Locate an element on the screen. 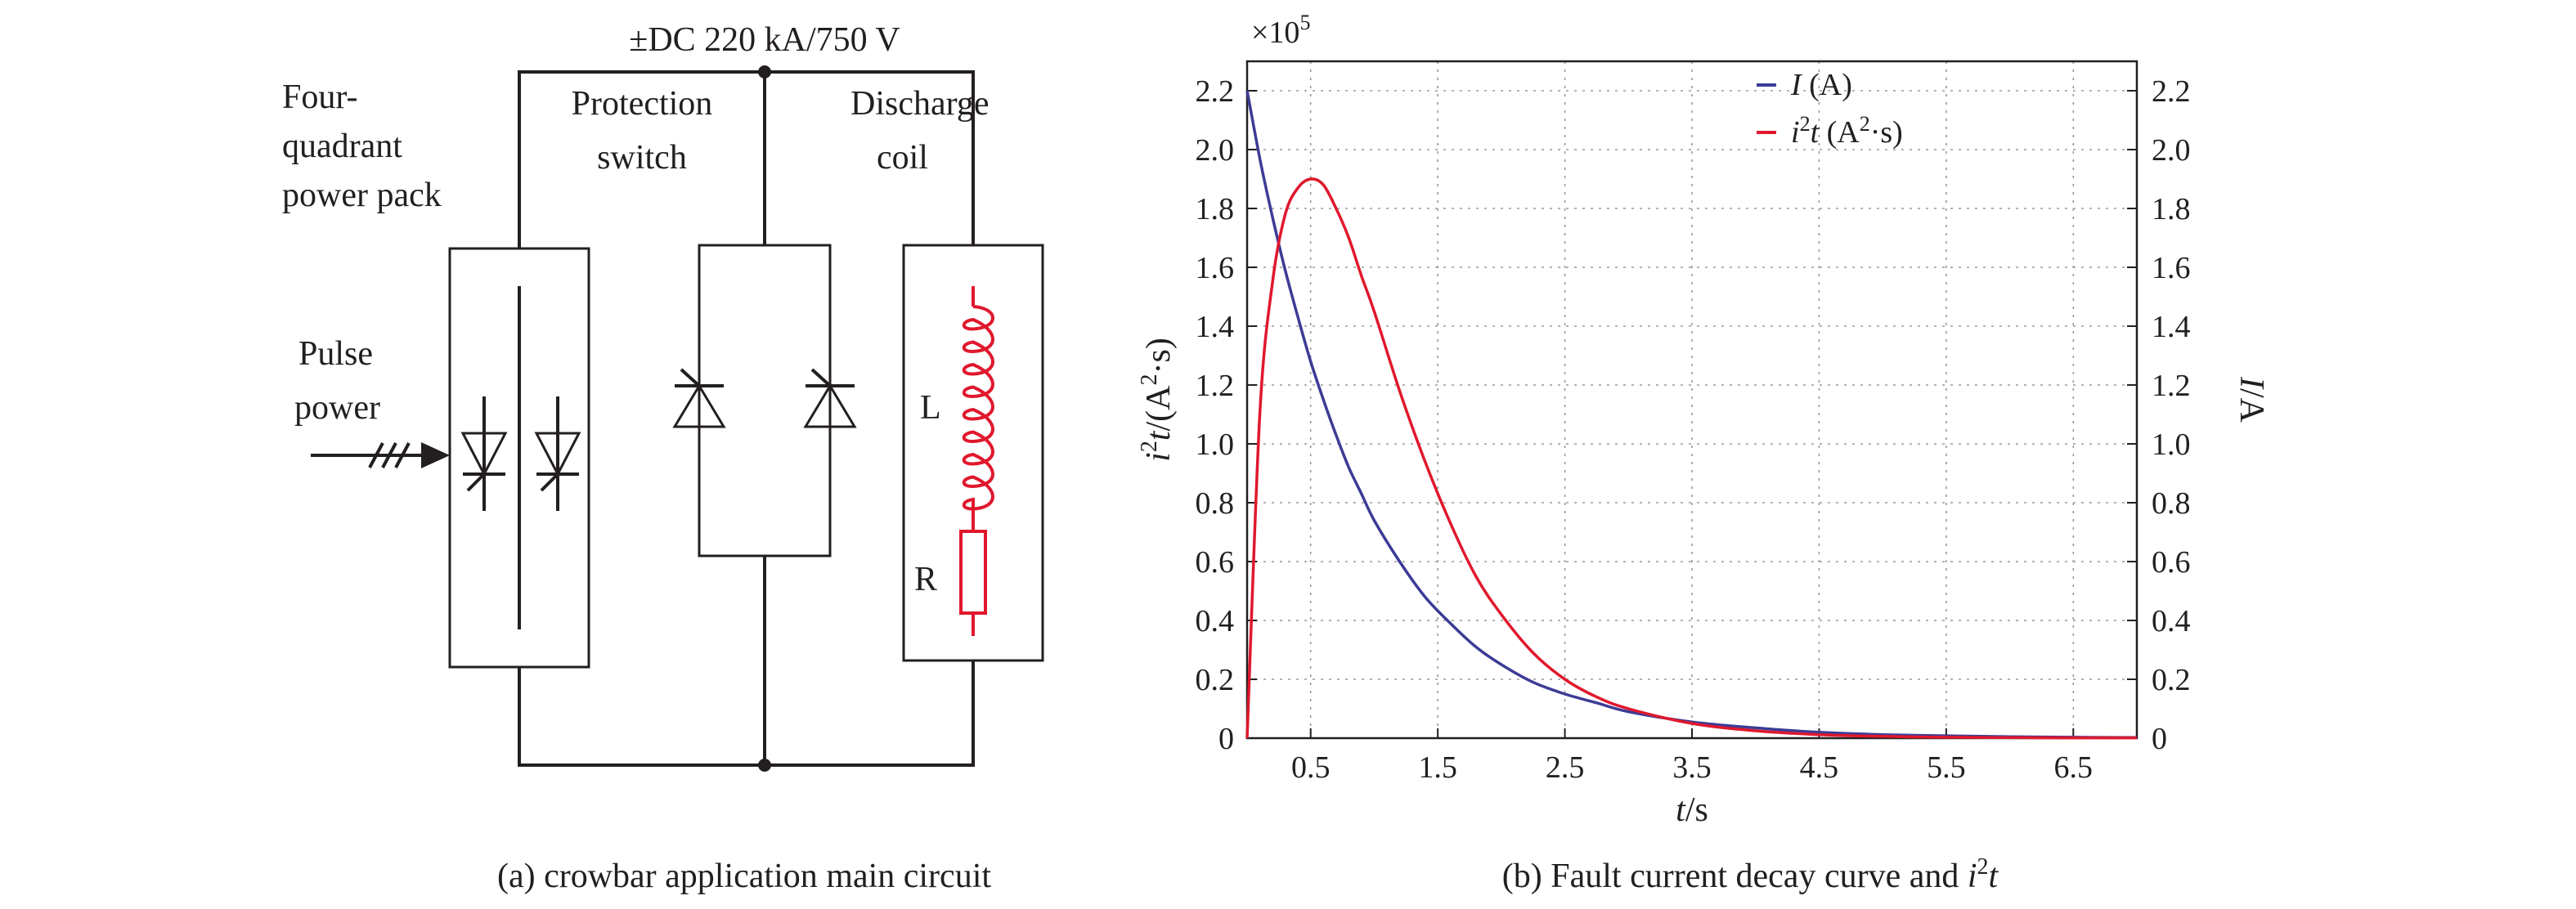 This screenshot has width=2576, height=909. y-tick-label: 0.2 is located at coordinates (1216, 680).